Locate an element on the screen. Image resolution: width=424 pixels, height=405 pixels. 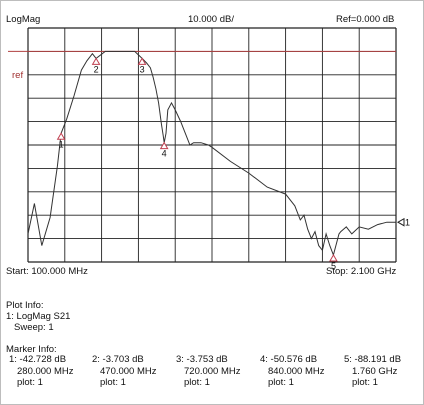
marker-4-frequency: 840.000 MHz is located at coordinates (296, 371).